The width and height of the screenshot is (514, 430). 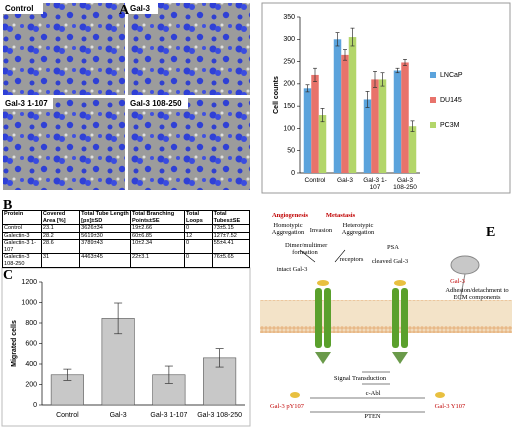 I want to click on y-tick-label: 1000, so click(x=29, y=302).